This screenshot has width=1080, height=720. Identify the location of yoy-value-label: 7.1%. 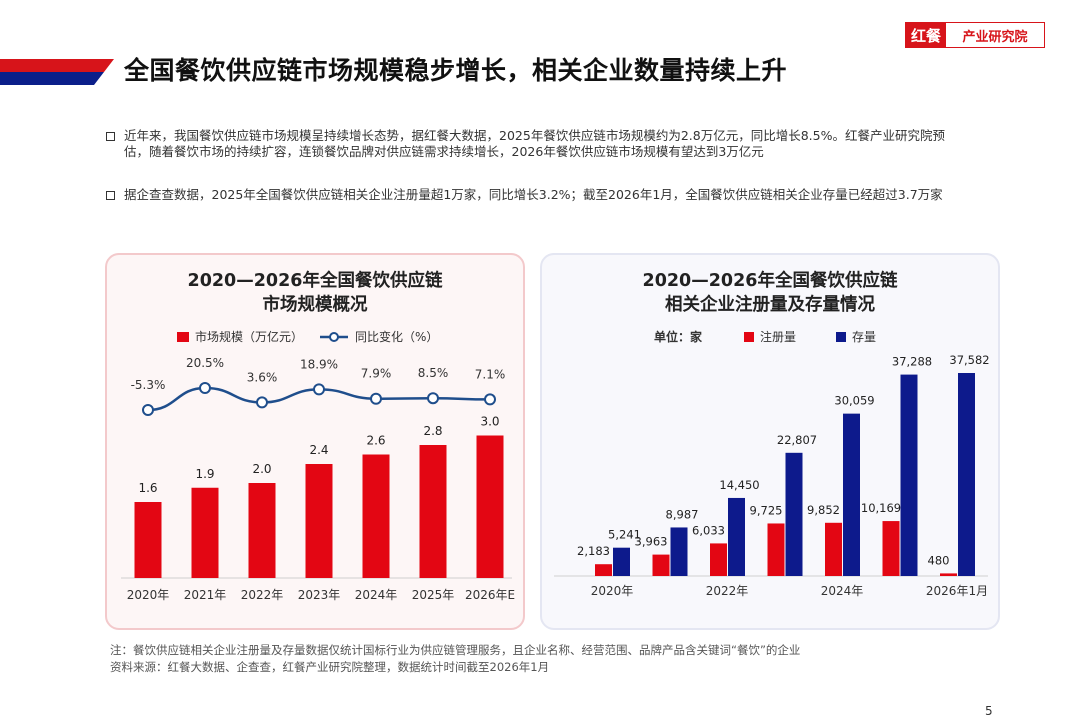
(490, 374).